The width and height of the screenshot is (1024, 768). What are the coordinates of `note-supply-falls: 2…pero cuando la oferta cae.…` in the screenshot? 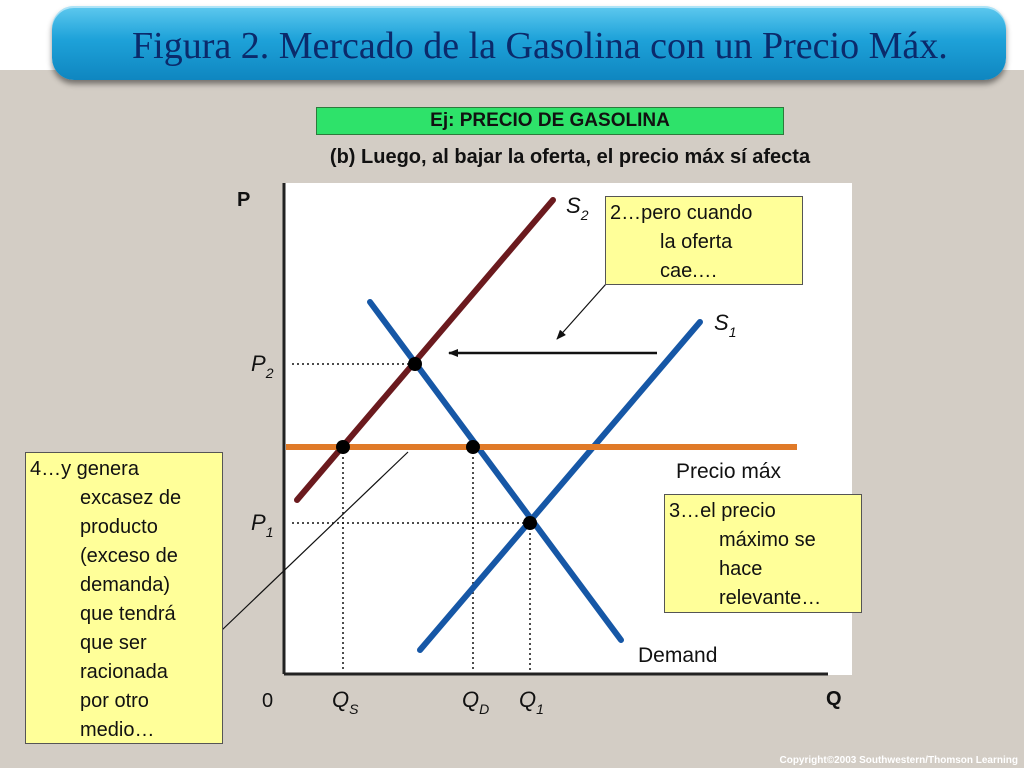 It's located at (704, 240).